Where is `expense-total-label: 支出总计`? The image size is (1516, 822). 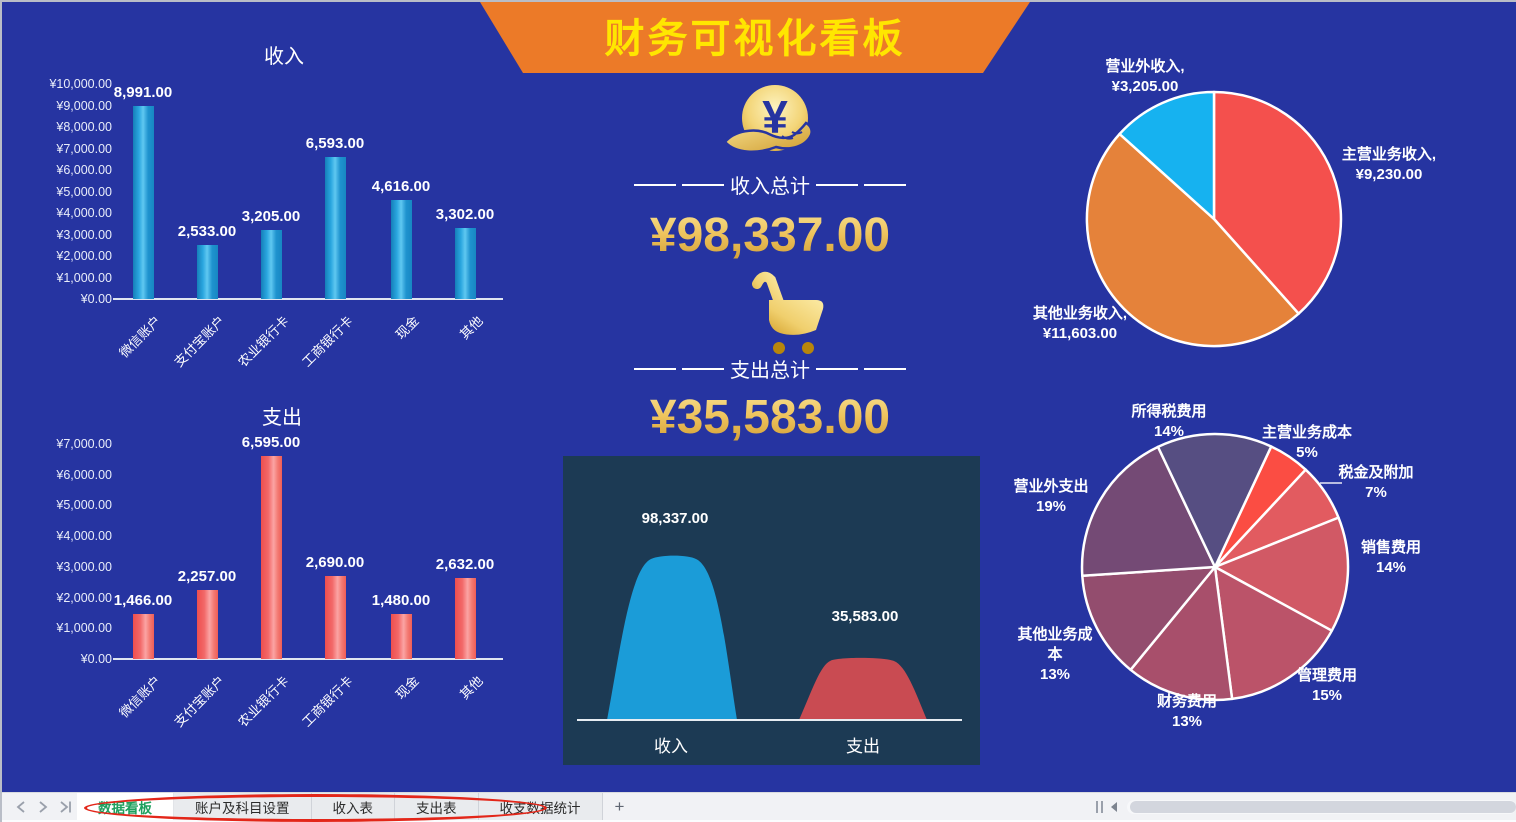
expense-total-label: 支出总计 is located at coordinates (770, 371).